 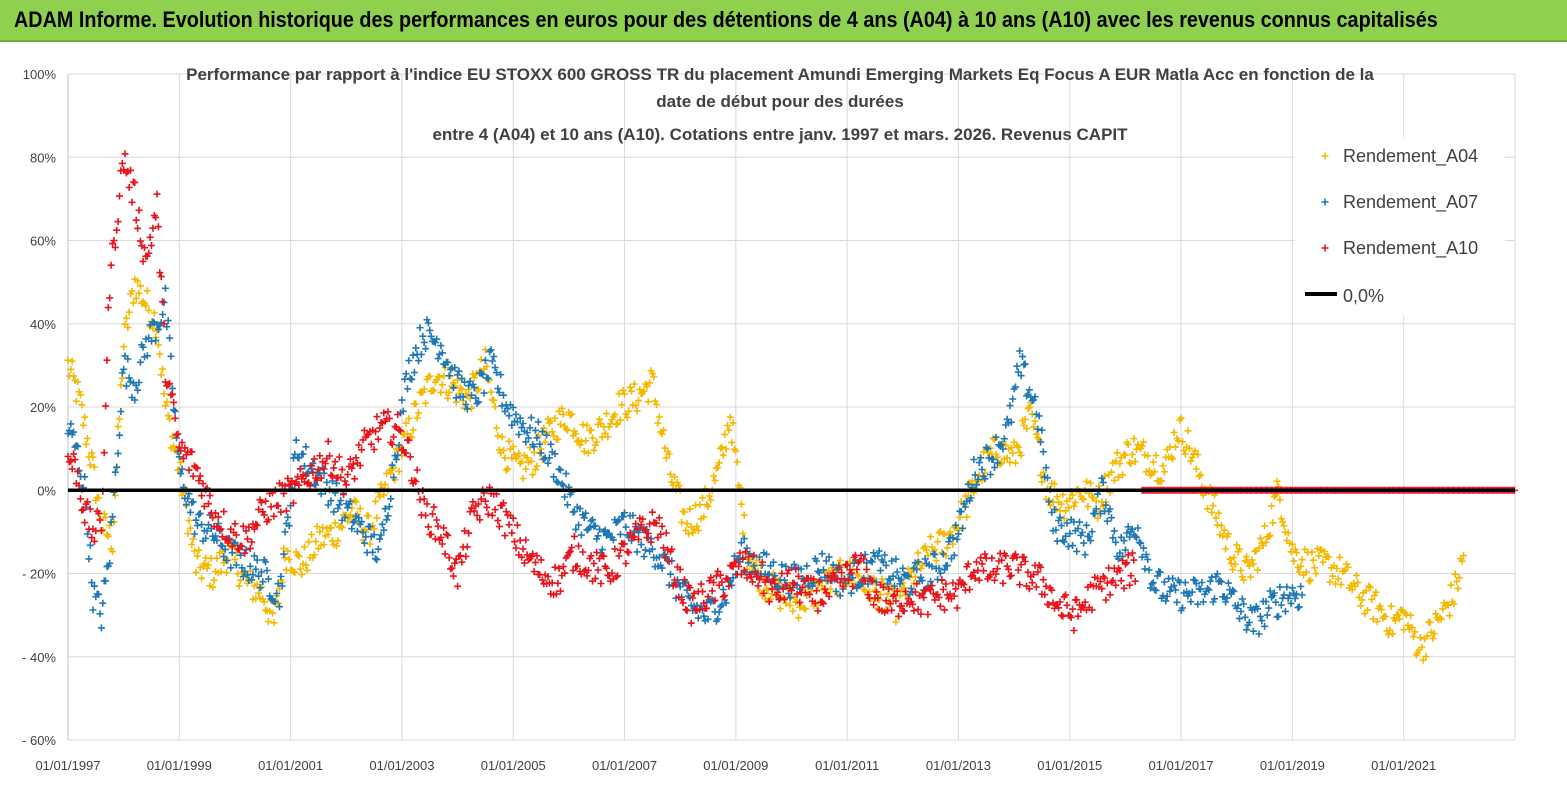 What do you see at coordinates (1069, 765) in the screenshot?
I see `x-tick-label: 01/01/2015` at bounding box center [1069, 765].